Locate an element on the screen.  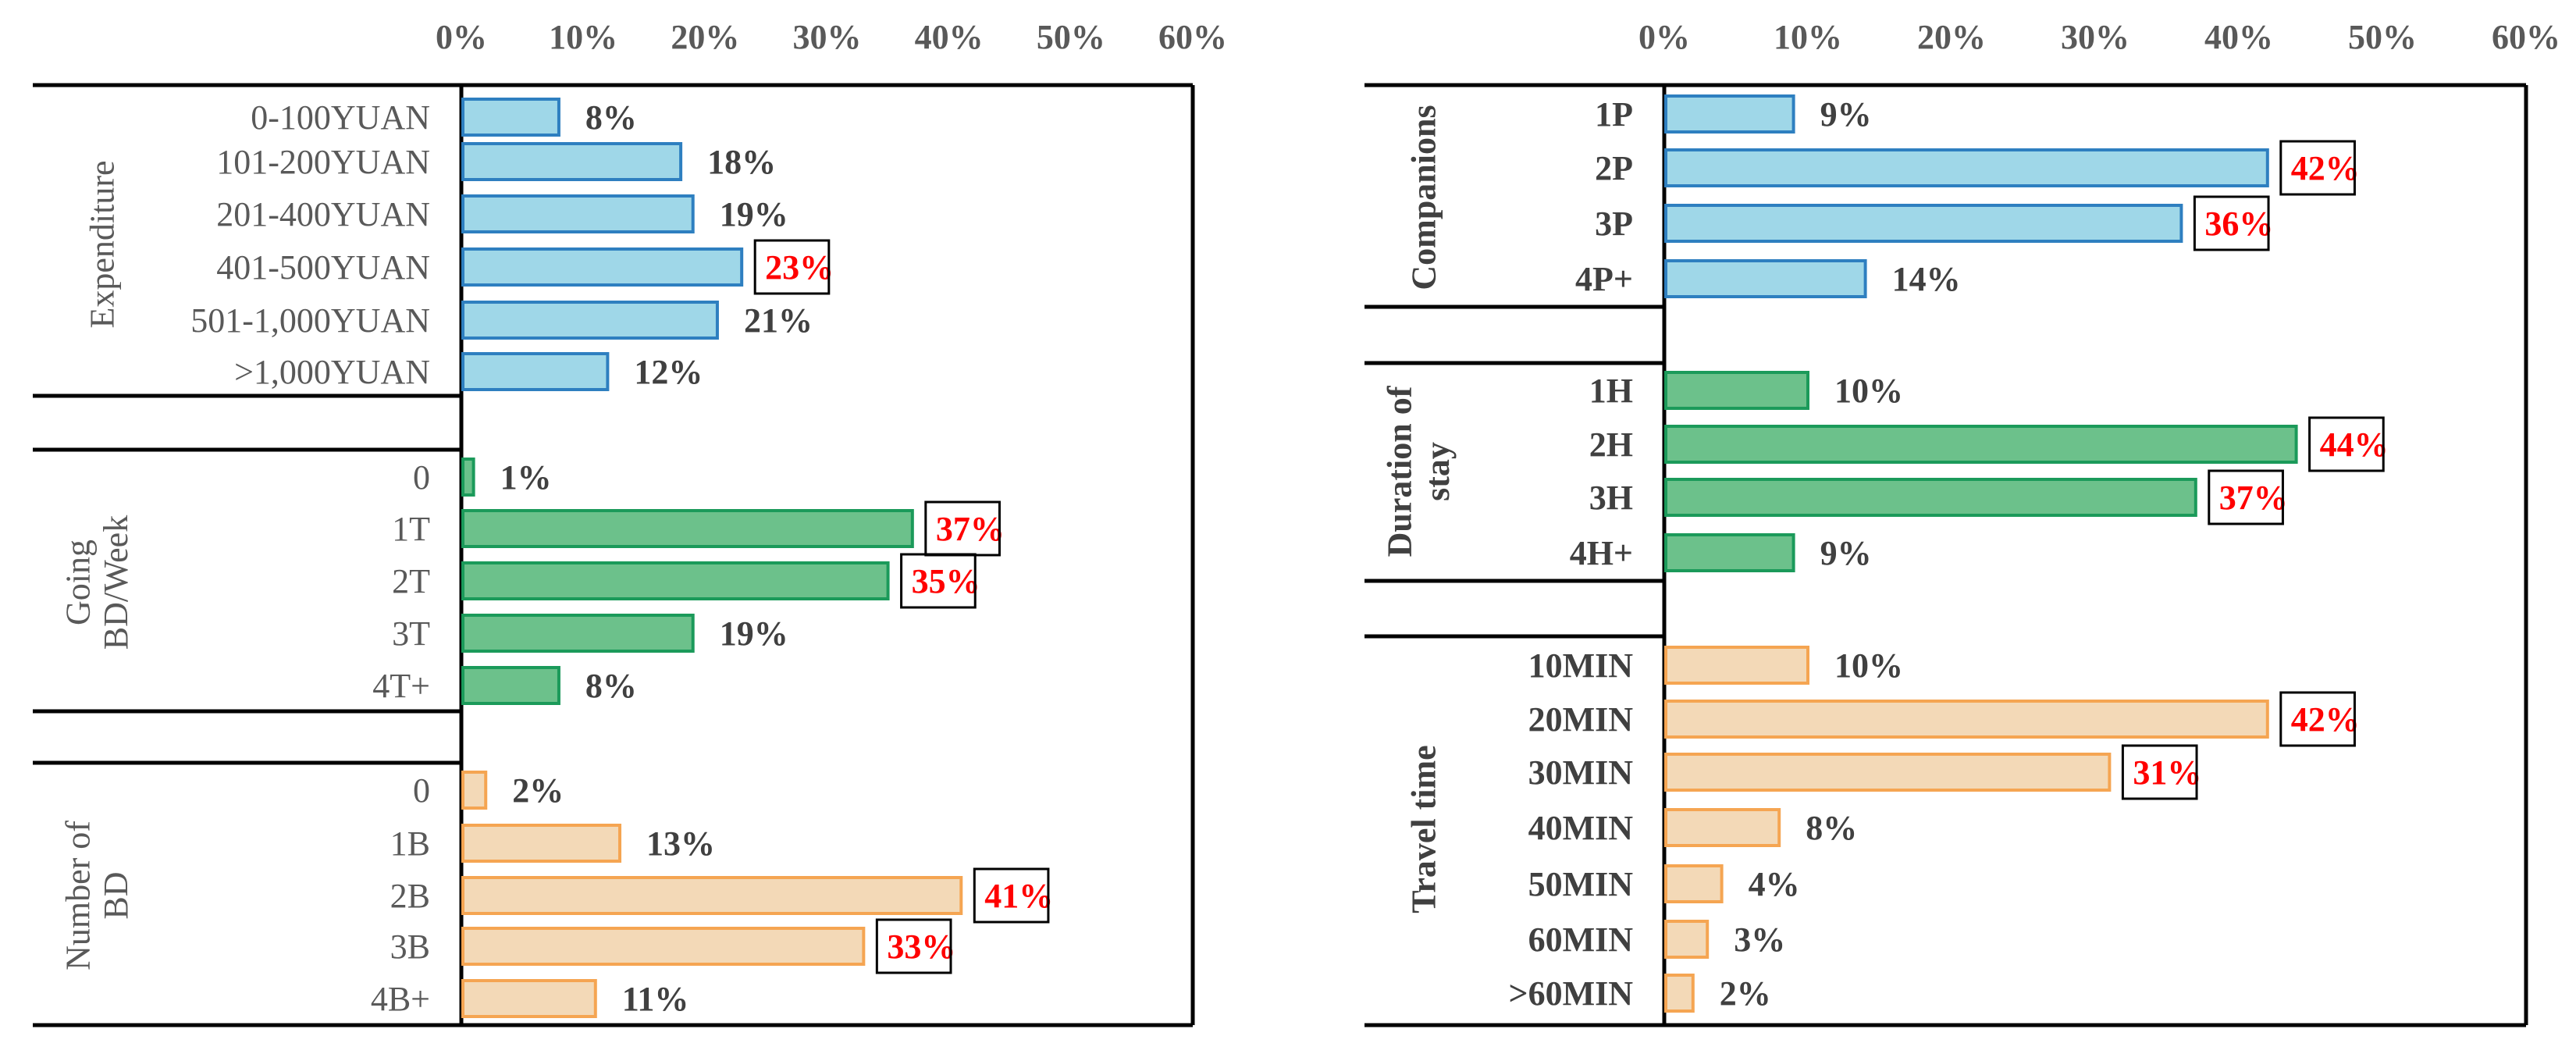
category-label: 2P is located at coordinates (1614, 168).